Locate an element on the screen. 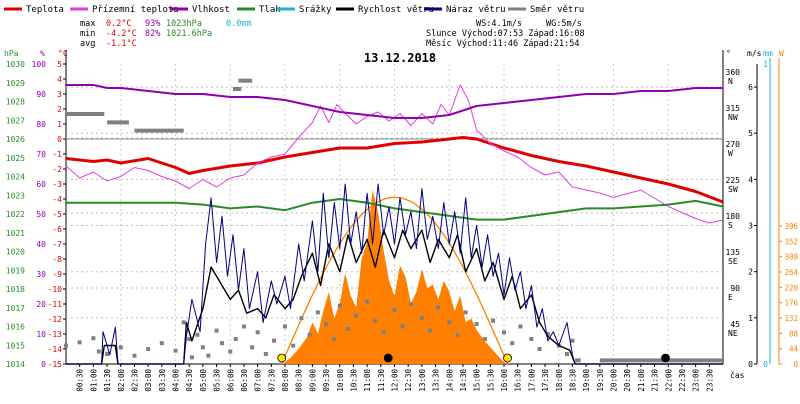 The image size is (800, 404). x-tick-label: 04:30 is located at coordinates (189, 380).